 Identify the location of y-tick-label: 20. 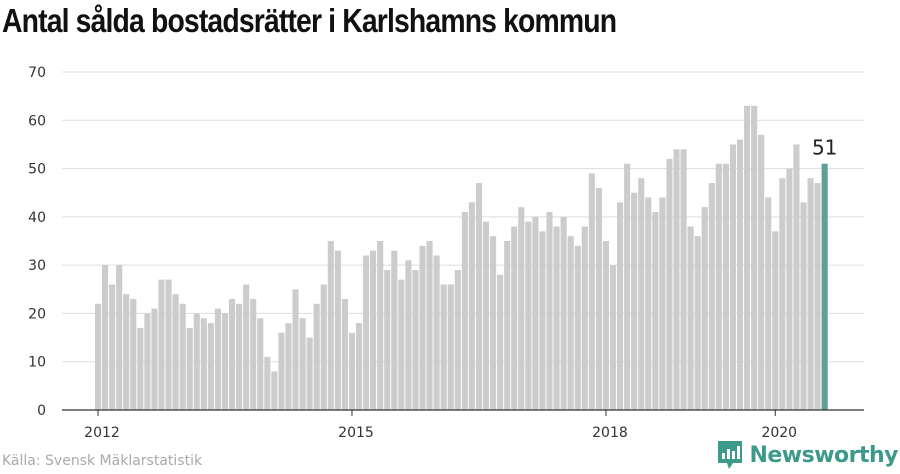
(37, 314).